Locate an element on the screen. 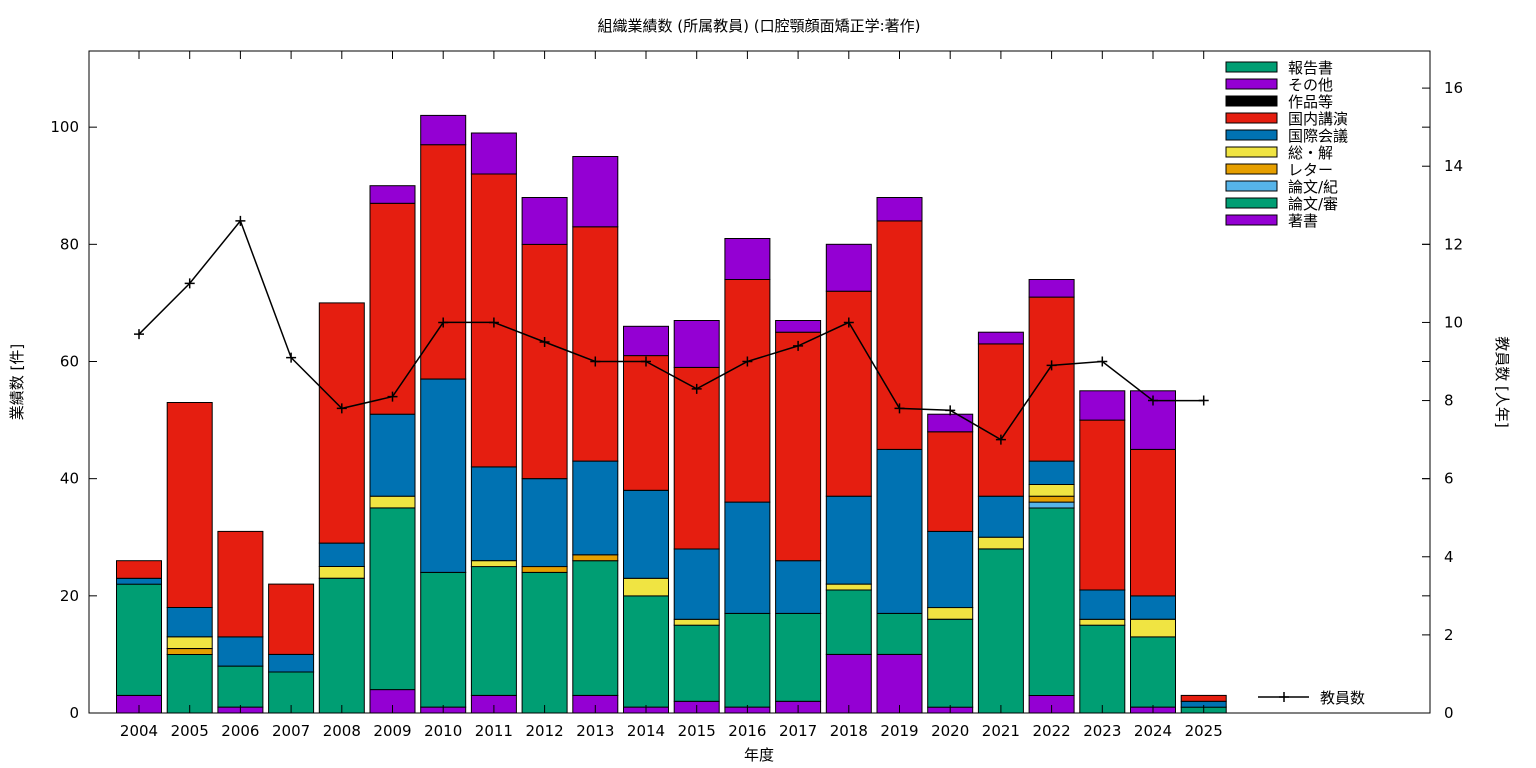 The width and height of the screenshot is (1536, 768). legend-label-5: 国際会議 is located at coordinates (1318, 136).